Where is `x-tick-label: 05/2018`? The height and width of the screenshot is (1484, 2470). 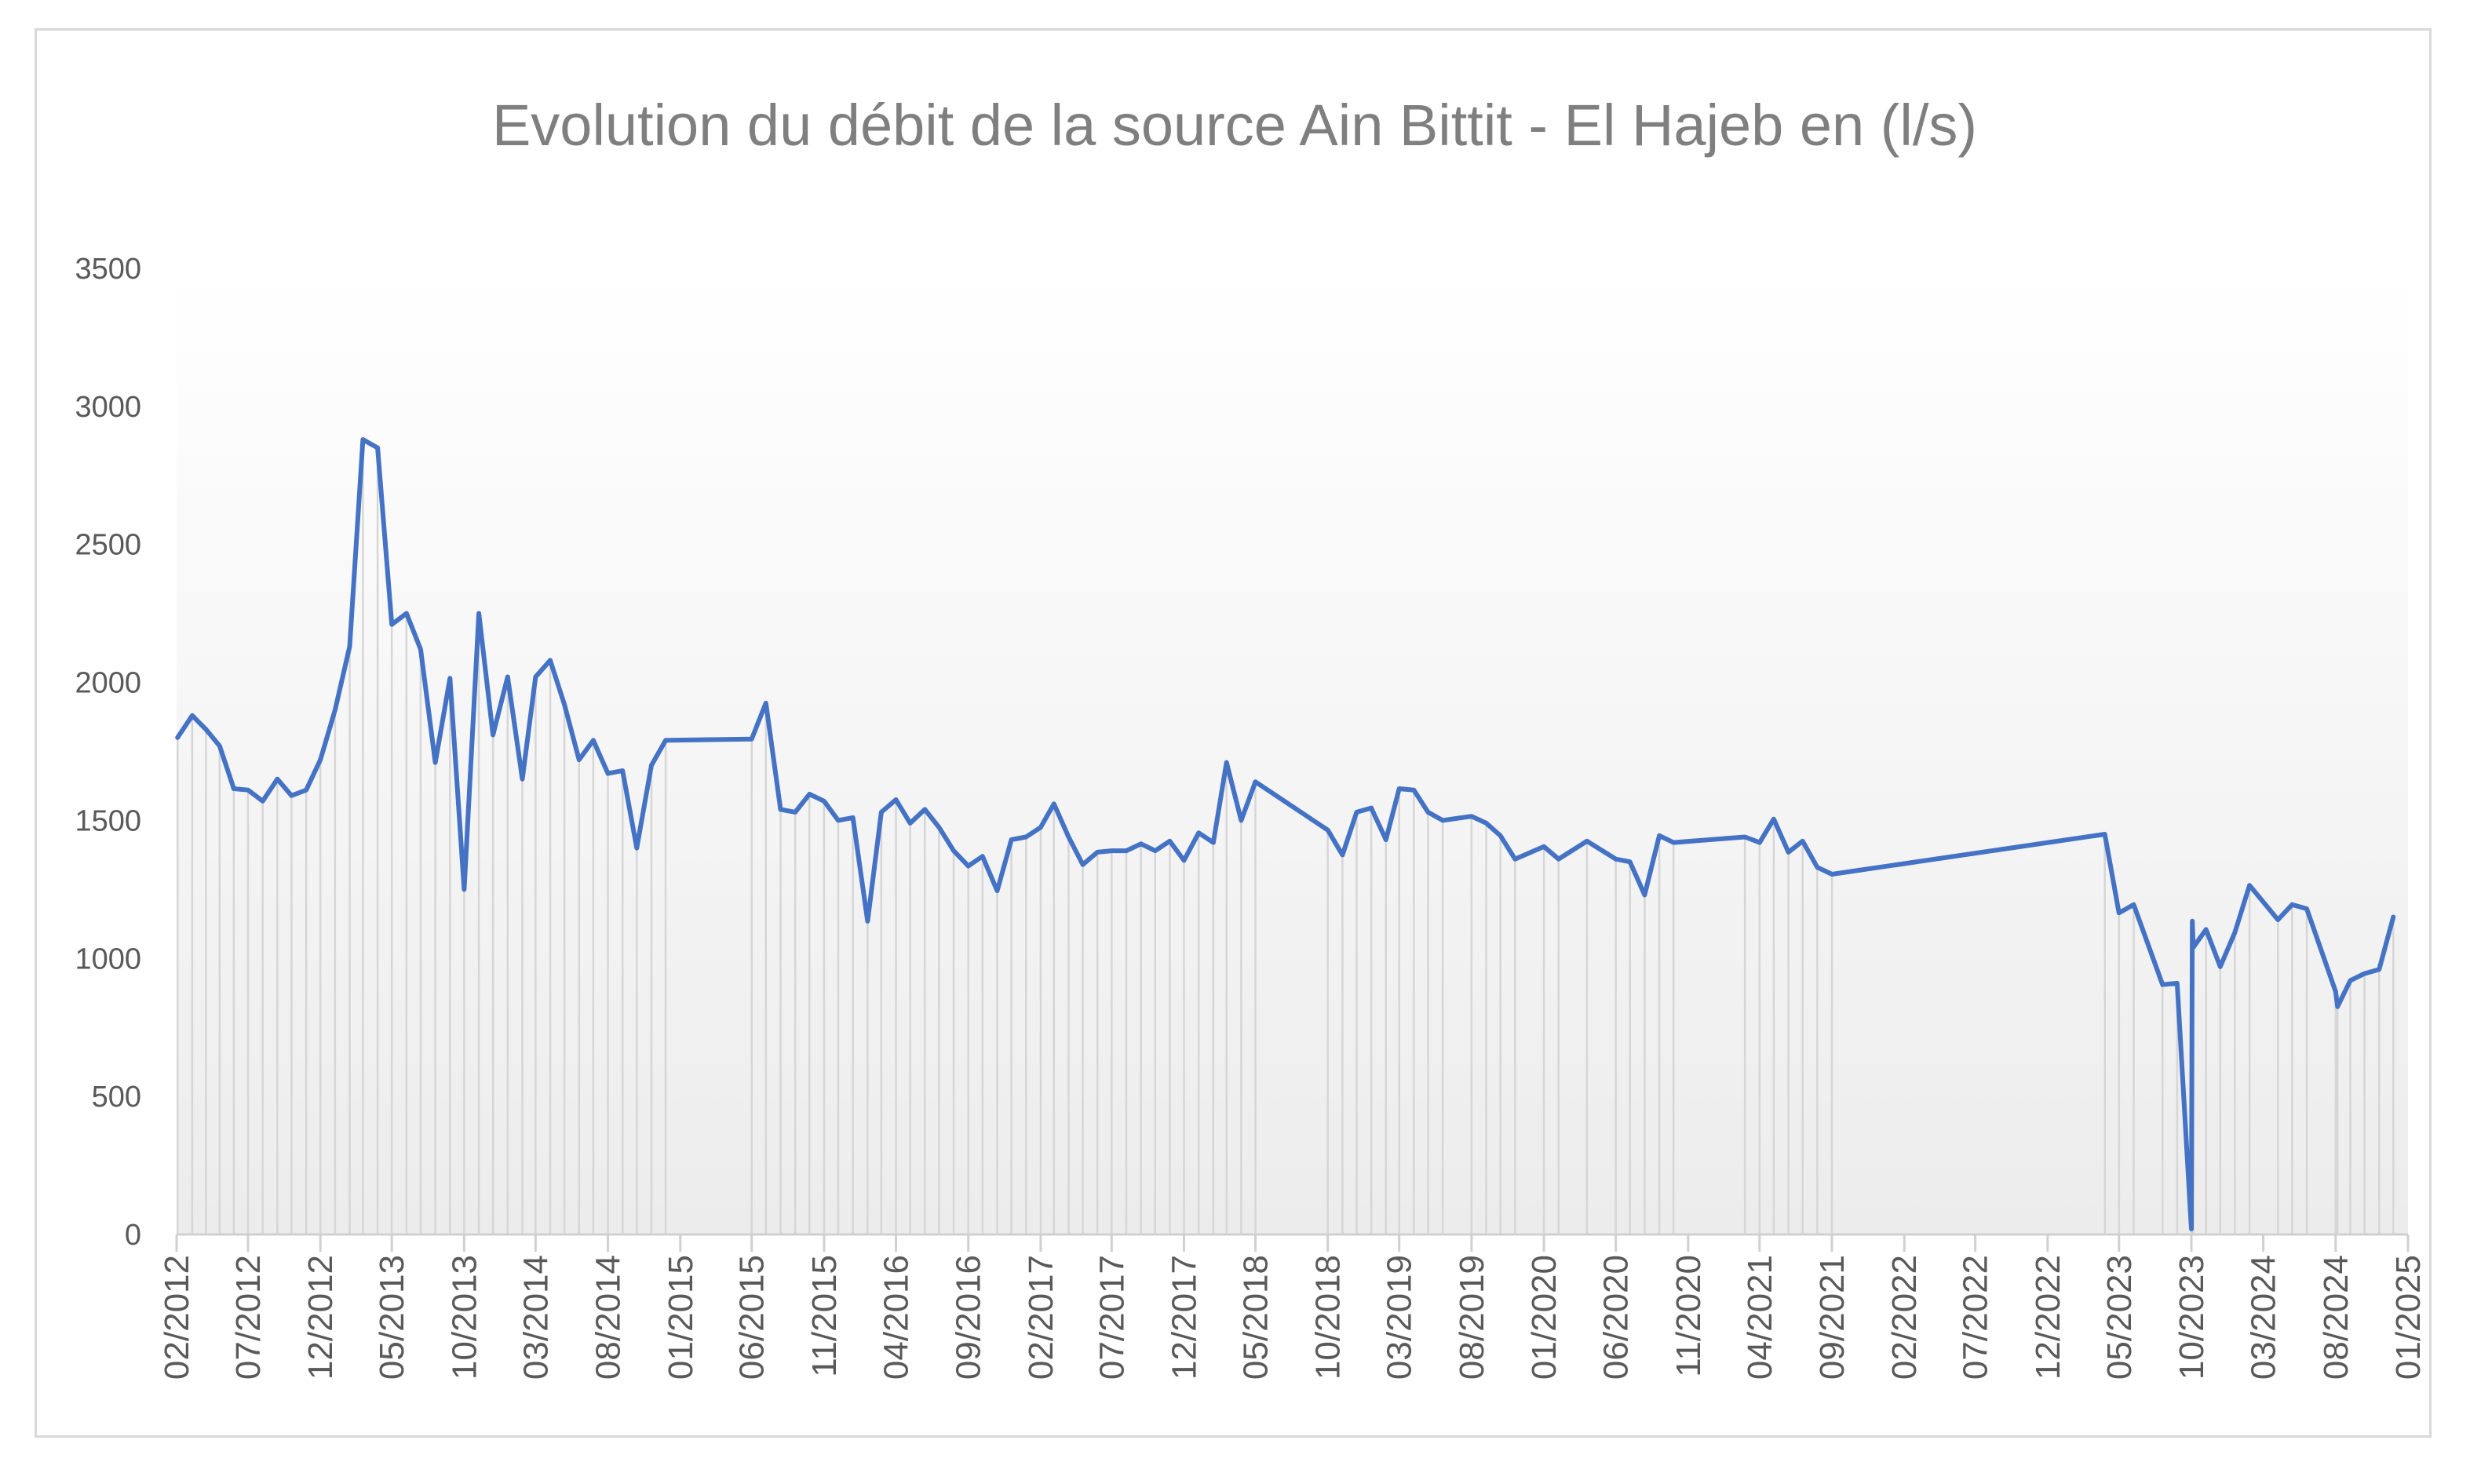
x-tick-label: 05/2018 is located at coordinates (1256, 1317).